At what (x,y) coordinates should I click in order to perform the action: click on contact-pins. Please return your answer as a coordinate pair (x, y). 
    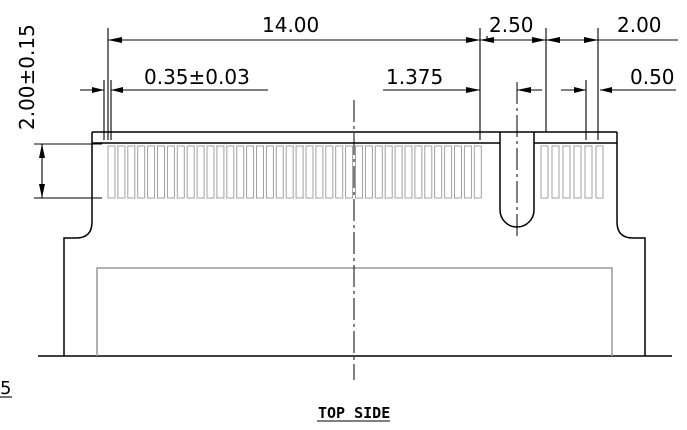
    Looking at the image, I should click on (355, 172).